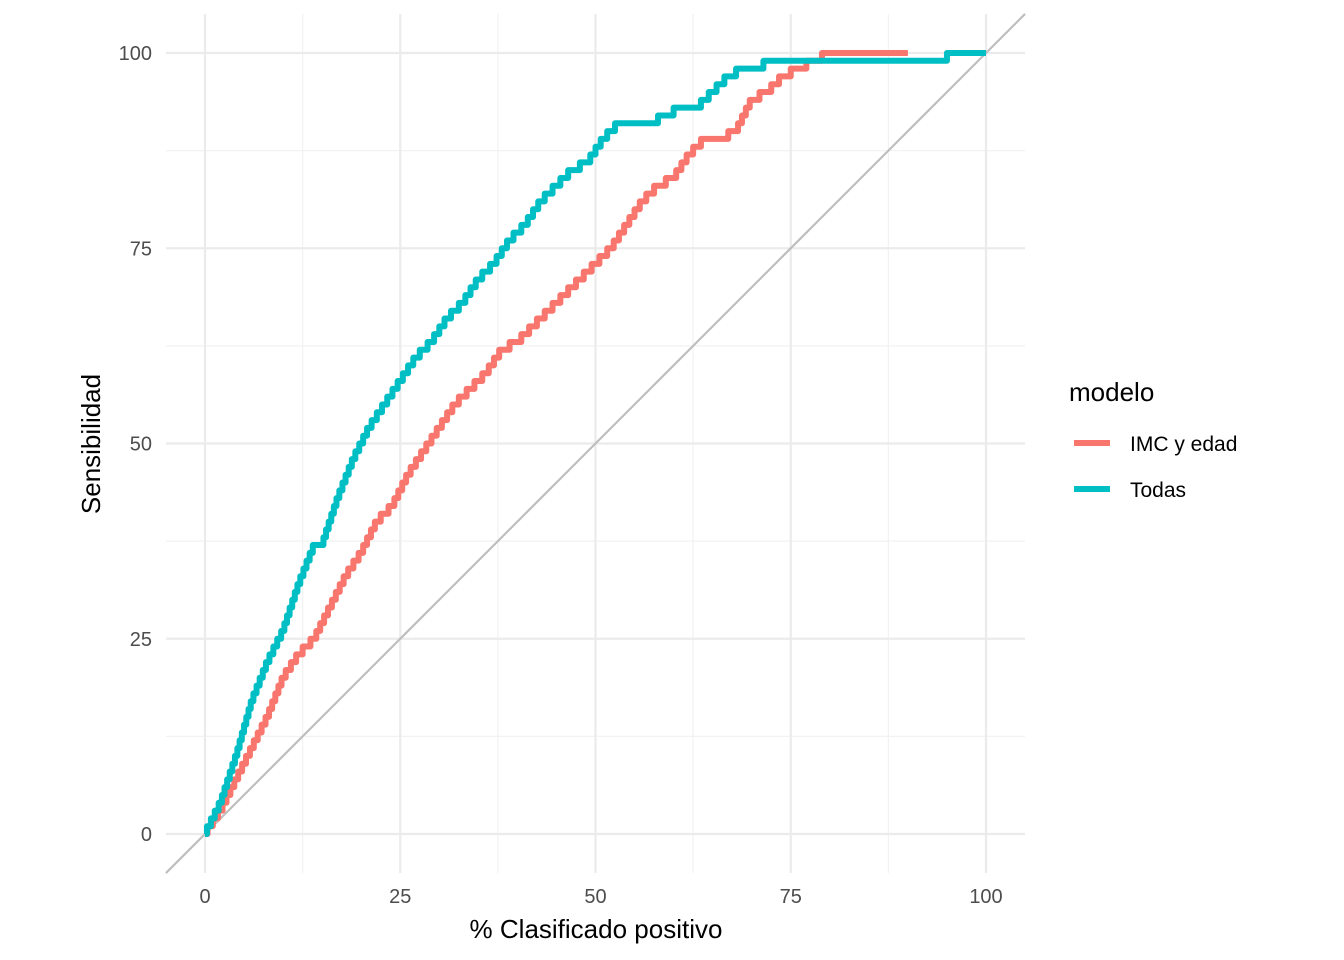 Image resolution: width=1344 pixels, height=960 pixels. I want to click on legend-label-todas: Todas, so click(1158, 490).